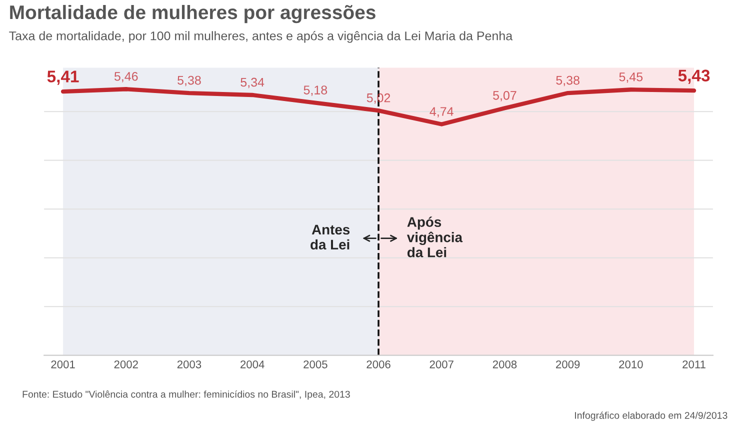  Describe the element at coordinates (126, 77) in the screenshot. I see `data-label: 5,46` at that location.